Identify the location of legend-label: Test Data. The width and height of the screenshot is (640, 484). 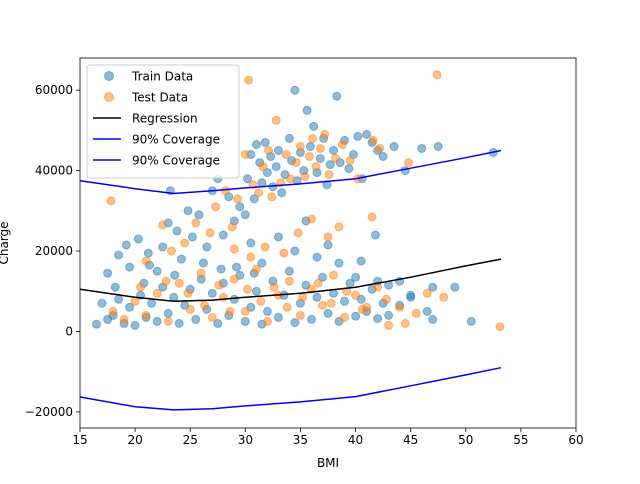
(159, 98).